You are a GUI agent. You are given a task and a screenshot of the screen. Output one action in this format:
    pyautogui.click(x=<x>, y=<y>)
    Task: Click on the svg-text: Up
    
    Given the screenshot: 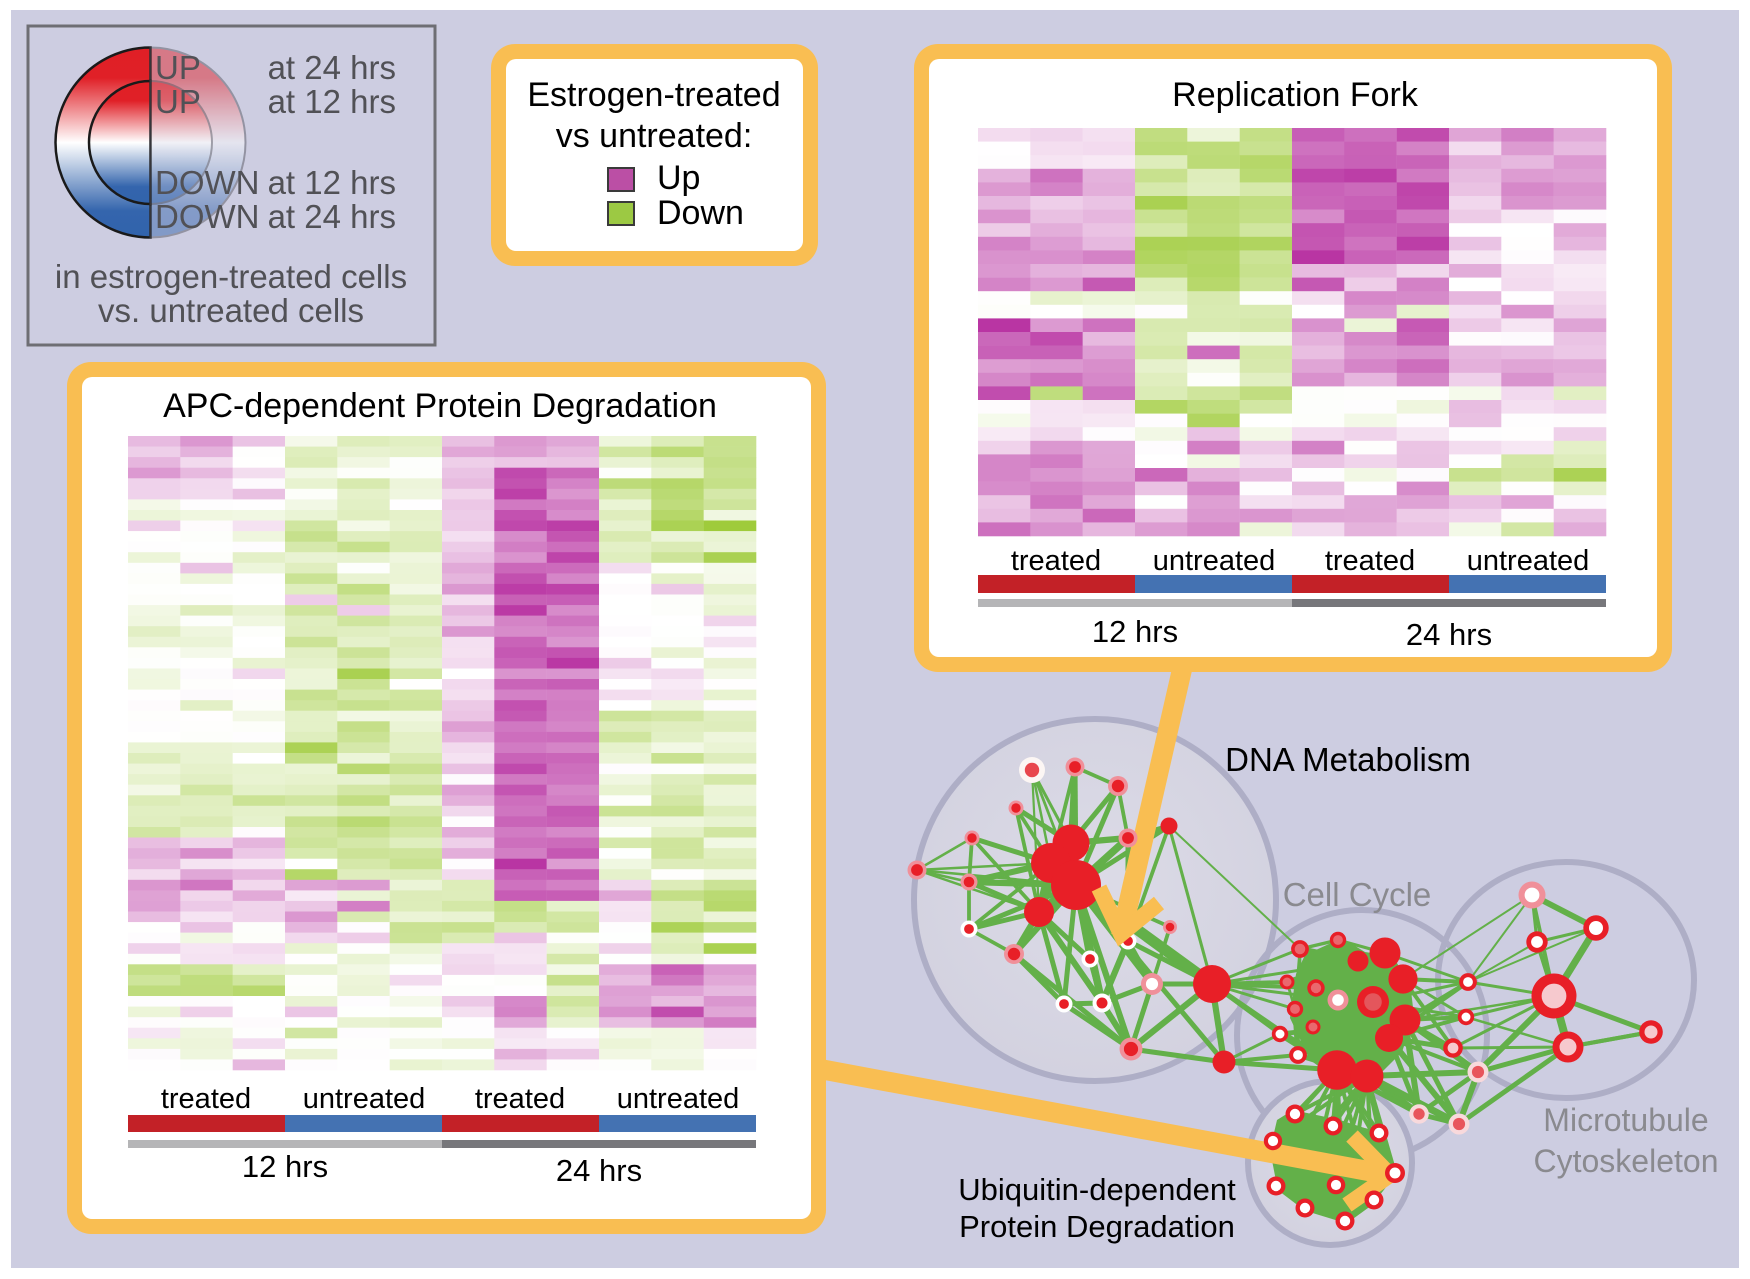 What is the action you would take?
    pyautogui.click(x=678, y=178)
    